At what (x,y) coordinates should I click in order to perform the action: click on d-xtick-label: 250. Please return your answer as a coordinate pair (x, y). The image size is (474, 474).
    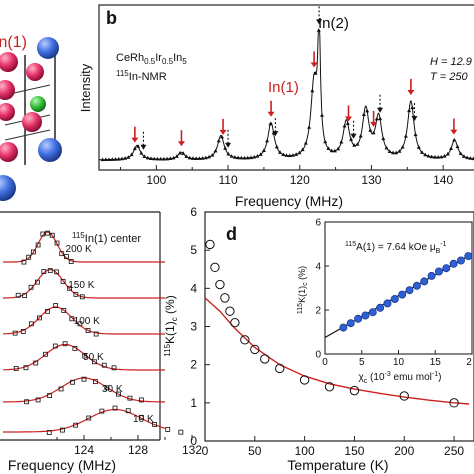
    Looking at the image, I should click on (454, 451).